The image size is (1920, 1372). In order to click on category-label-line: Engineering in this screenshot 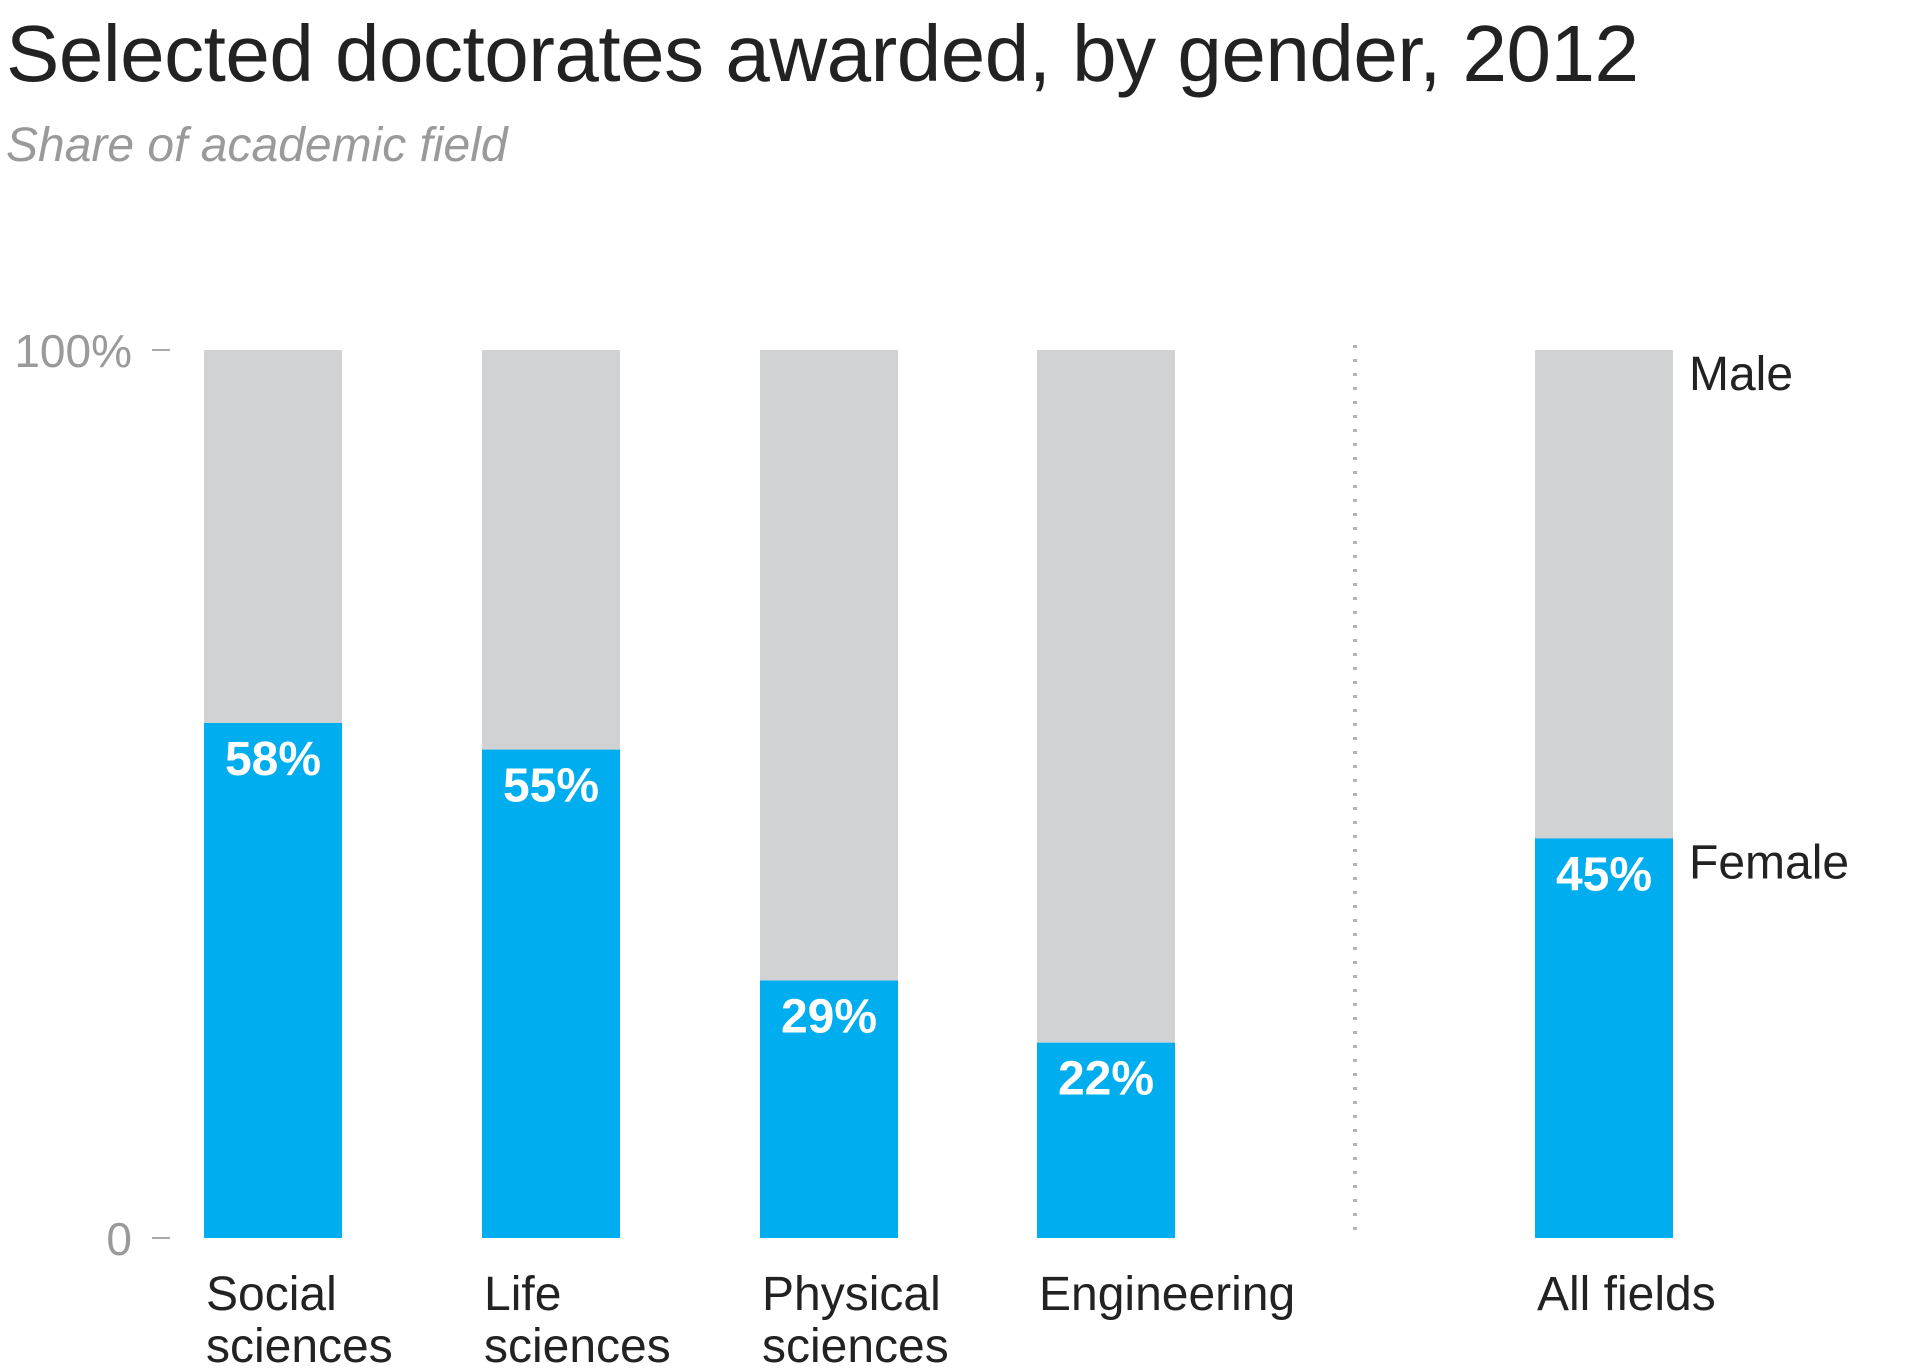, I will do `click(1167, 1294)`.